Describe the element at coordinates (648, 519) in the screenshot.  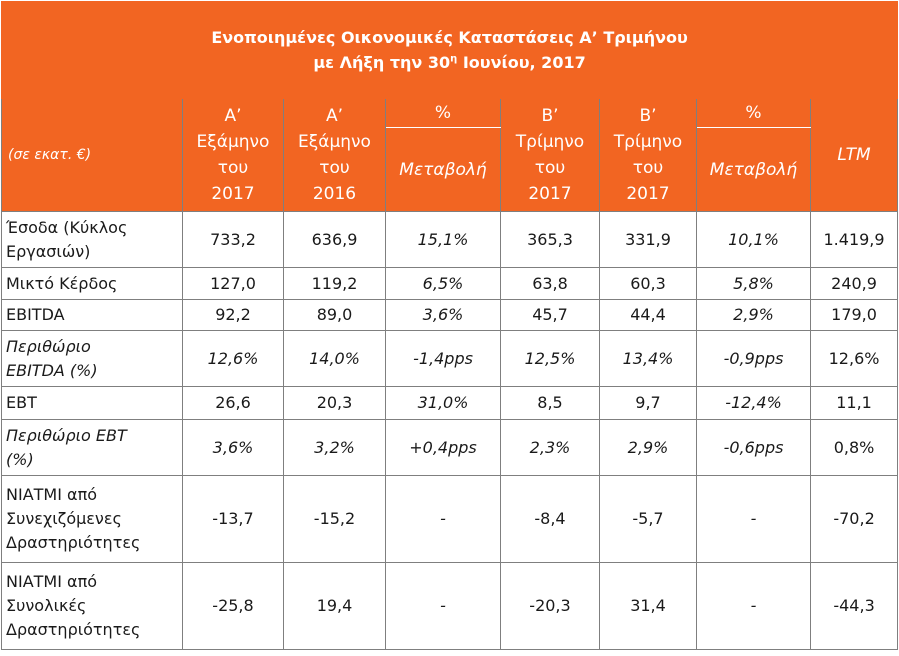
I see `table-cell: -5,7` at that location.